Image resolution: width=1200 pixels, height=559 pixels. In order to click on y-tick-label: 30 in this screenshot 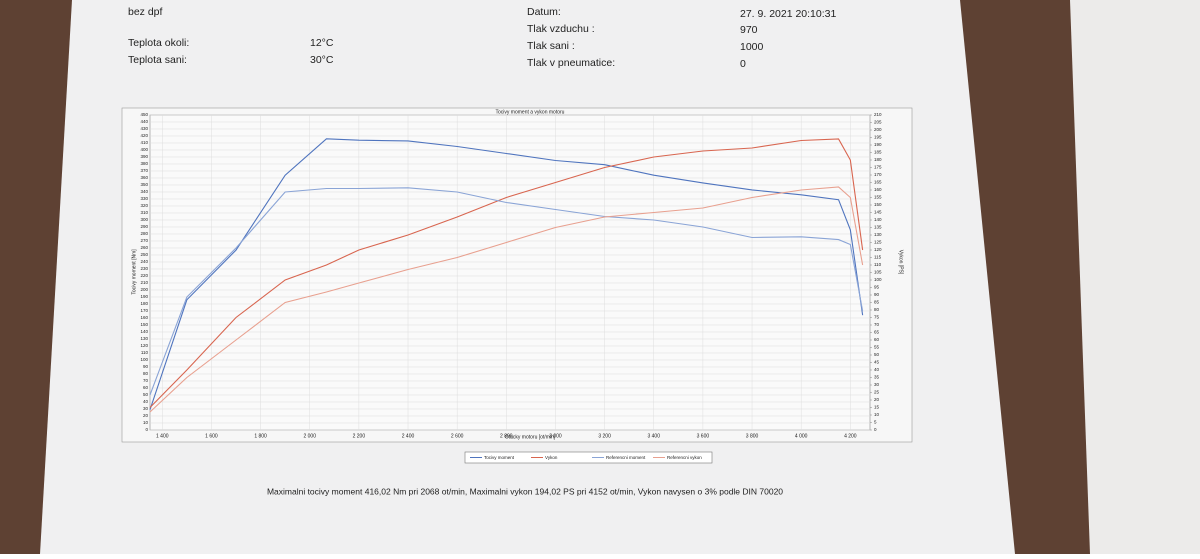, I will do `click(146, 408)`.